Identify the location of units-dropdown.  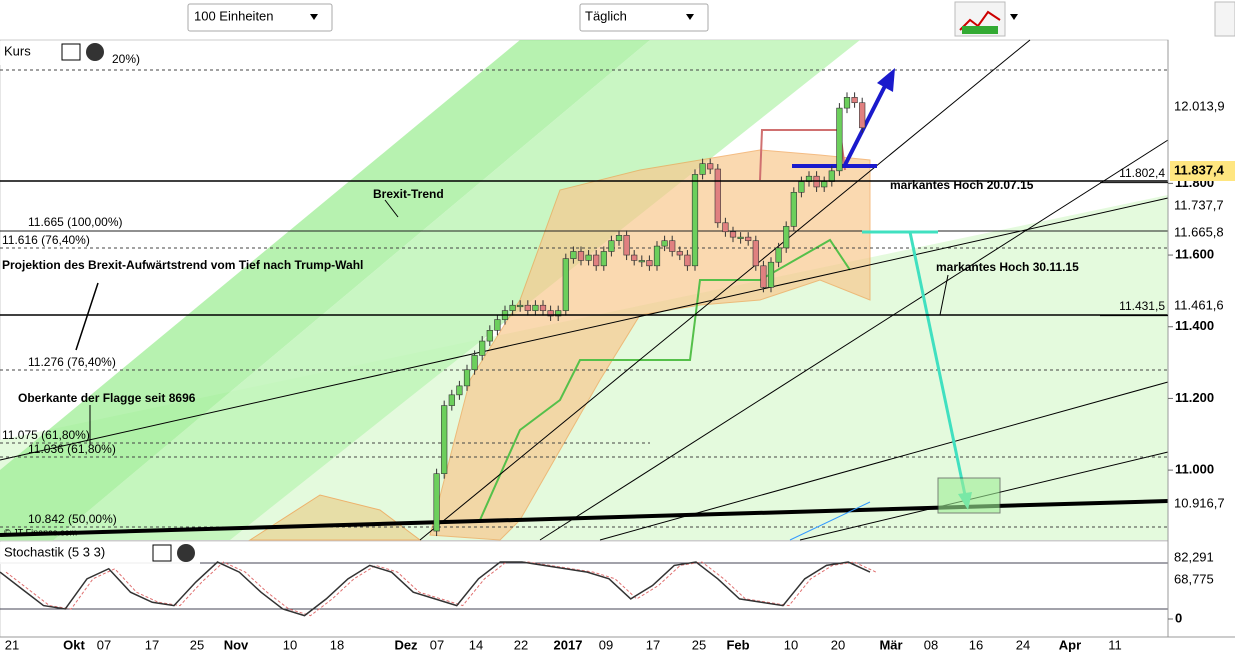
(260, 17).